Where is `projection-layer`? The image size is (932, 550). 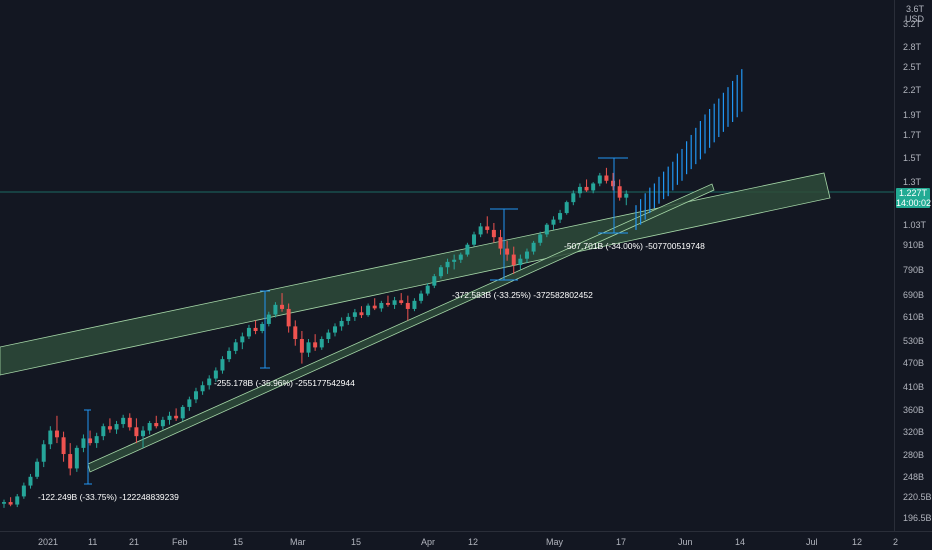 projection-layer is located at coordinates (689, 149).